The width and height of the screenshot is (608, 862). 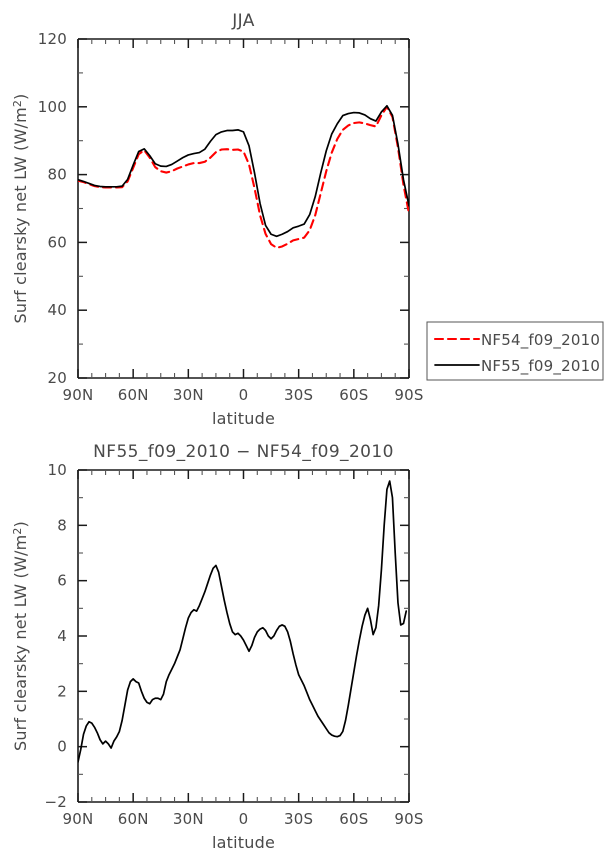 I want to click on y-tick-label: 6, so click(x=62, y=581).